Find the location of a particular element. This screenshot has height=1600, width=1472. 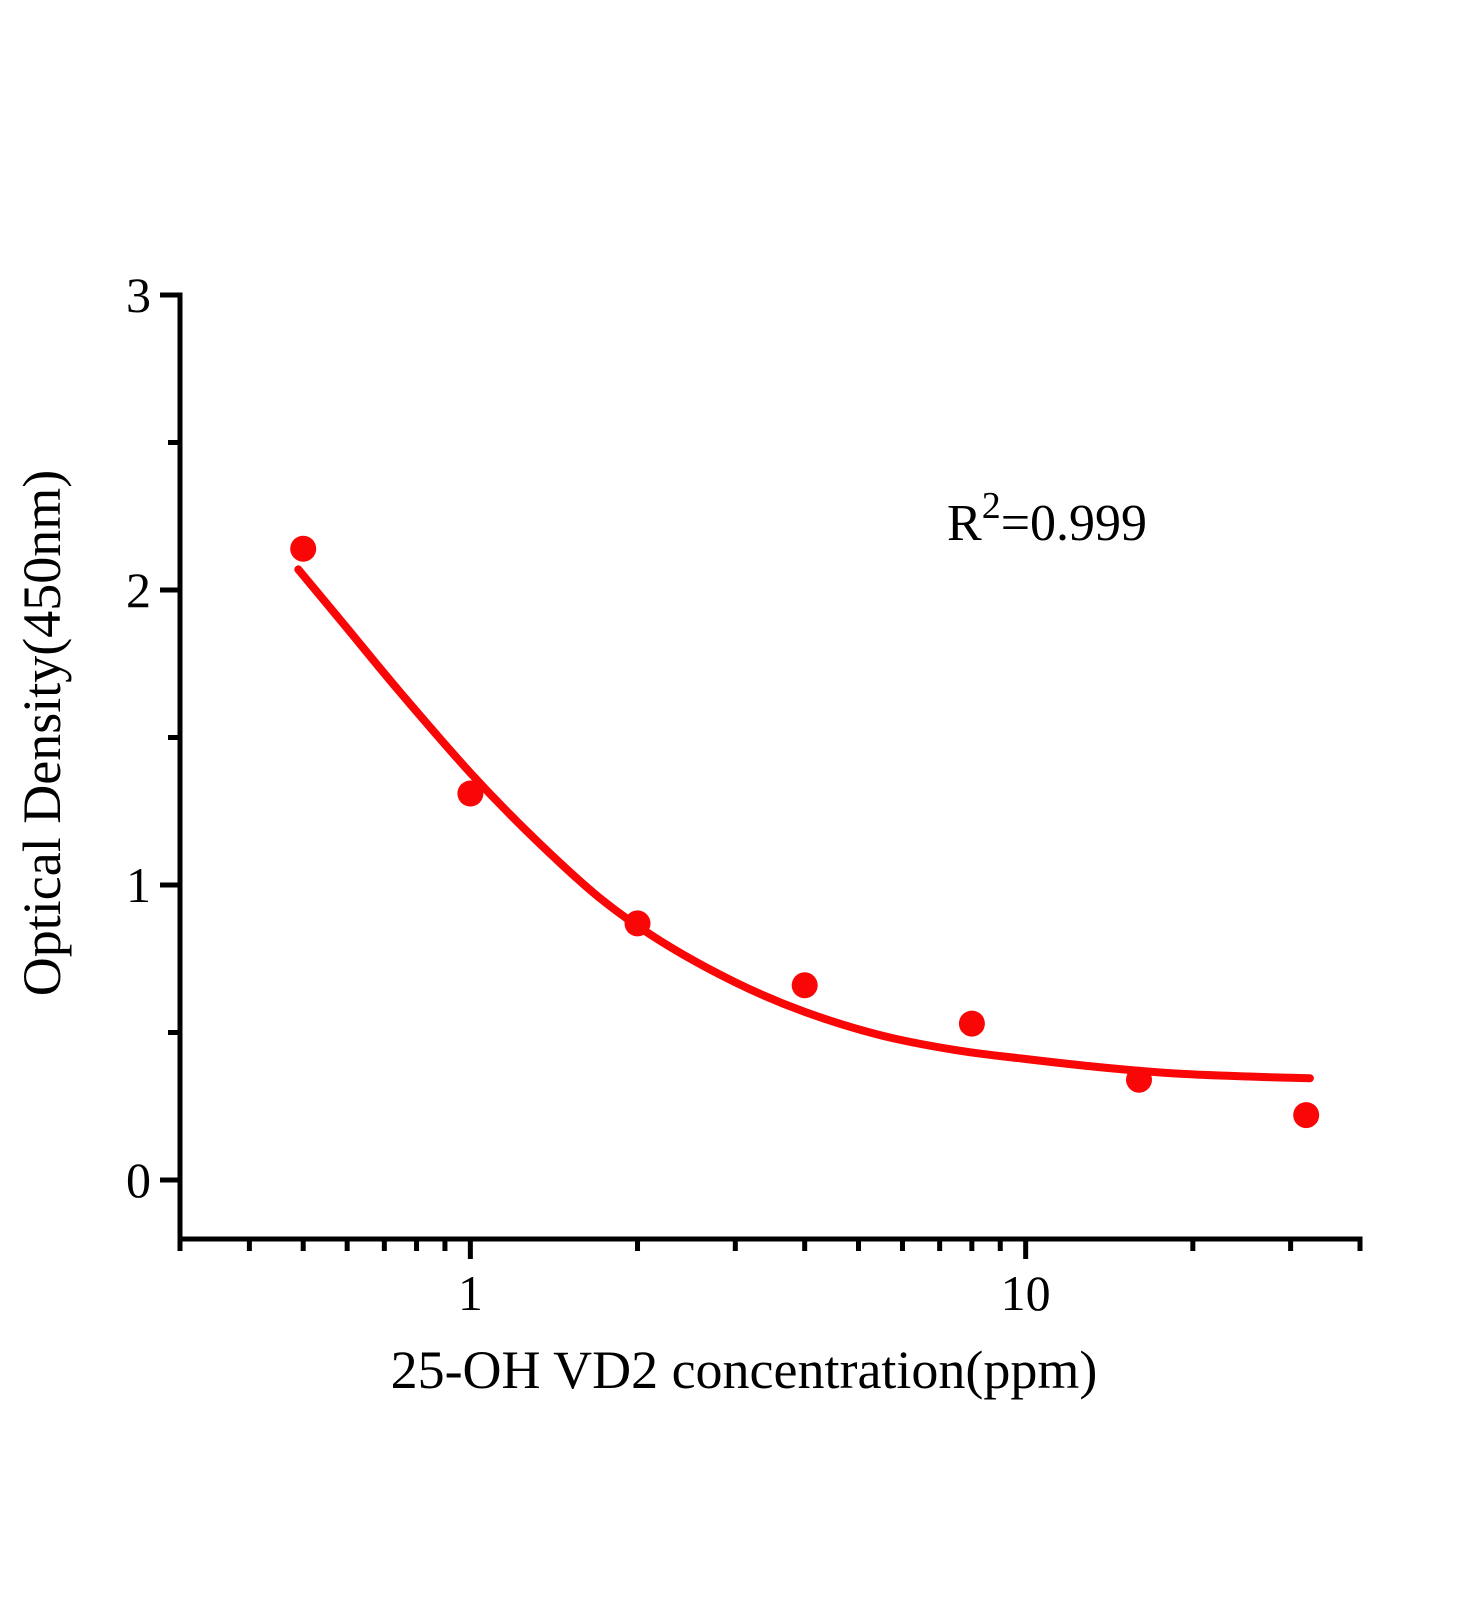

y-tick-label: 0 is located at coordinates (138, 1180).